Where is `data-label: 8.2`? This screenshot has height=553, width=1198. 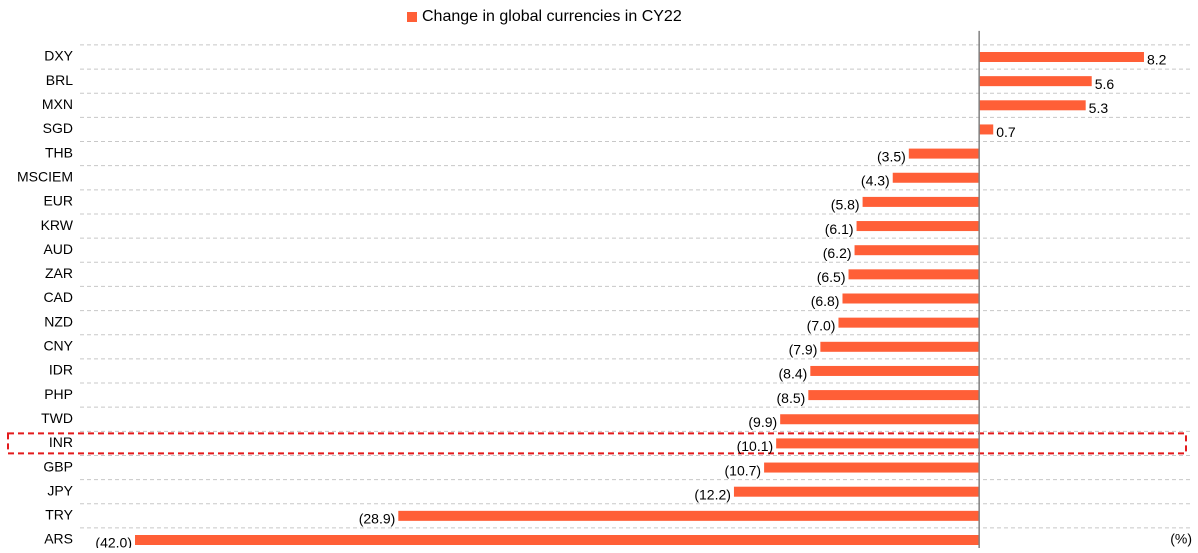 data-label: 8.2 is located at coordinates (1157, 60).